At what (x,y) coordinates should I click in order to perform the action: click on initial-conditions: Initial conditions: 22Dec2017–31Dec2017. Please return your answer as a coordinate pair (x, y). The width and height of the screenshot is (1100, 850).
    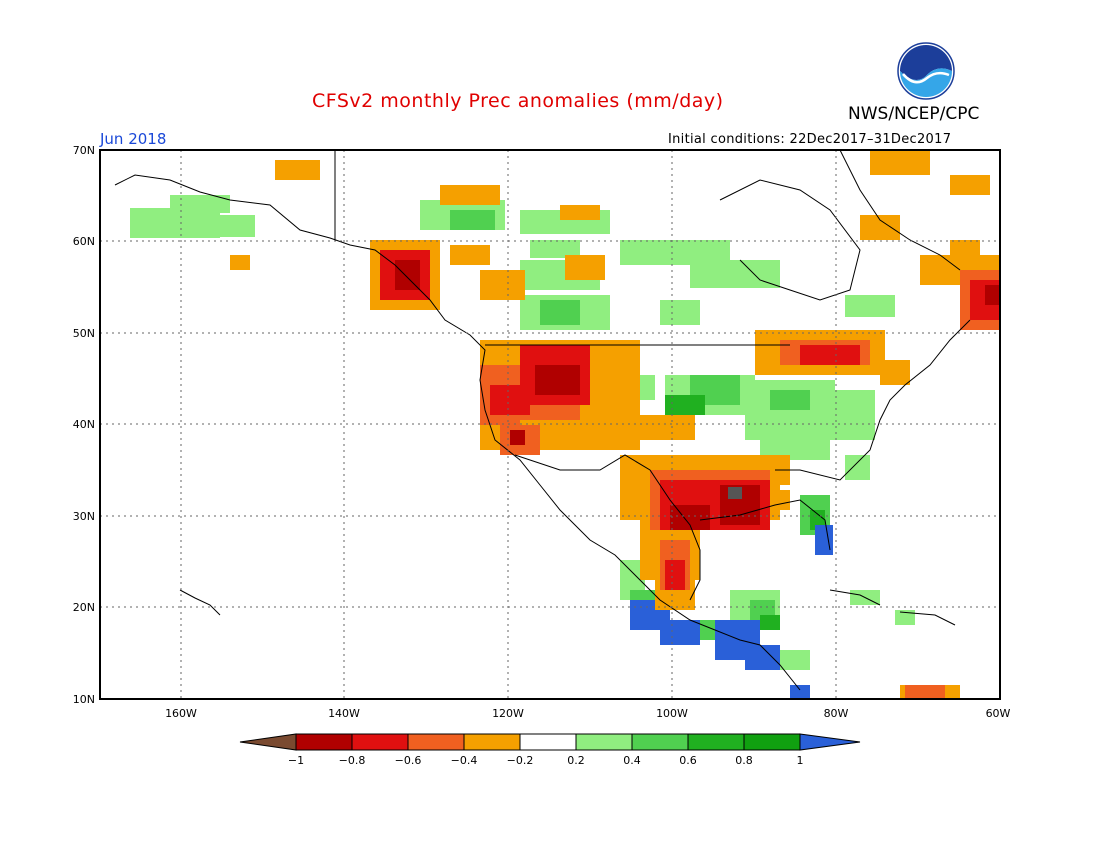
    Looking at the image, I should click on (810, 139).